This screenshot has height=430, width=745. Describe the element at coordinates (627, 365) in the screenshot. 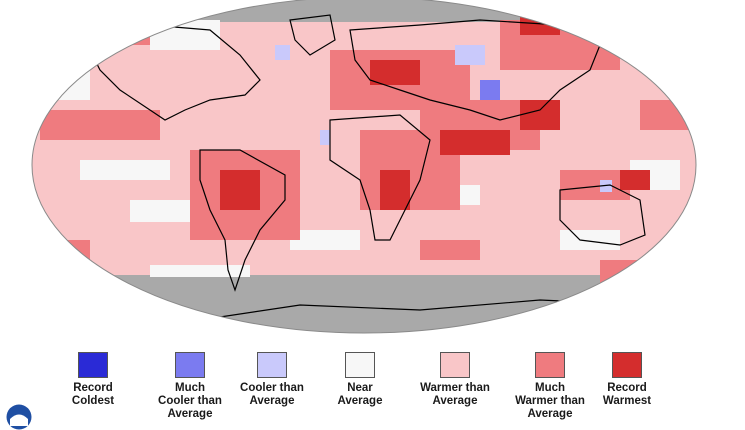

I see `legend-swatch-record-warmest` at that location.